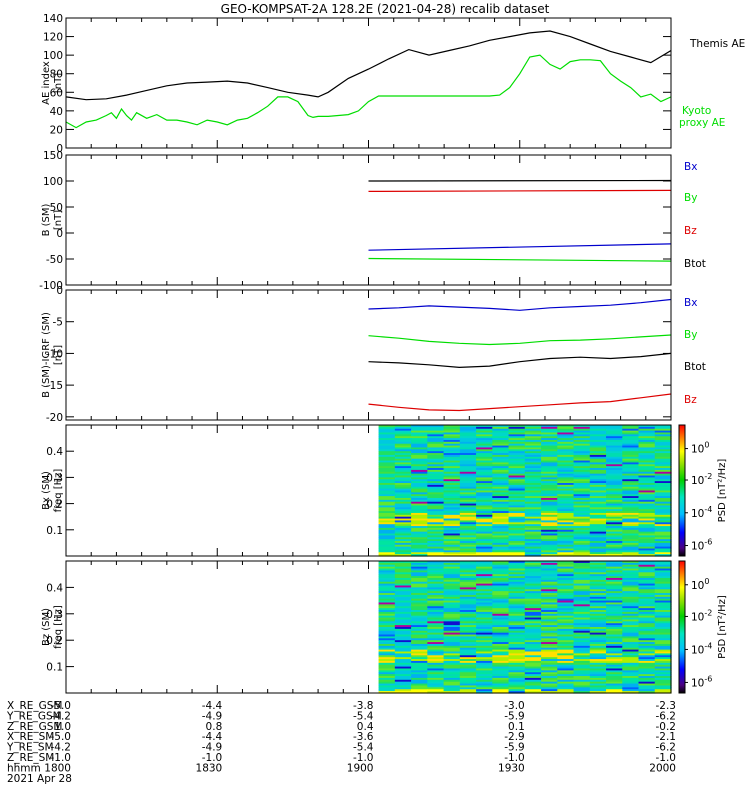  I want to click on y-tick-label: -10, so click(54, 354).